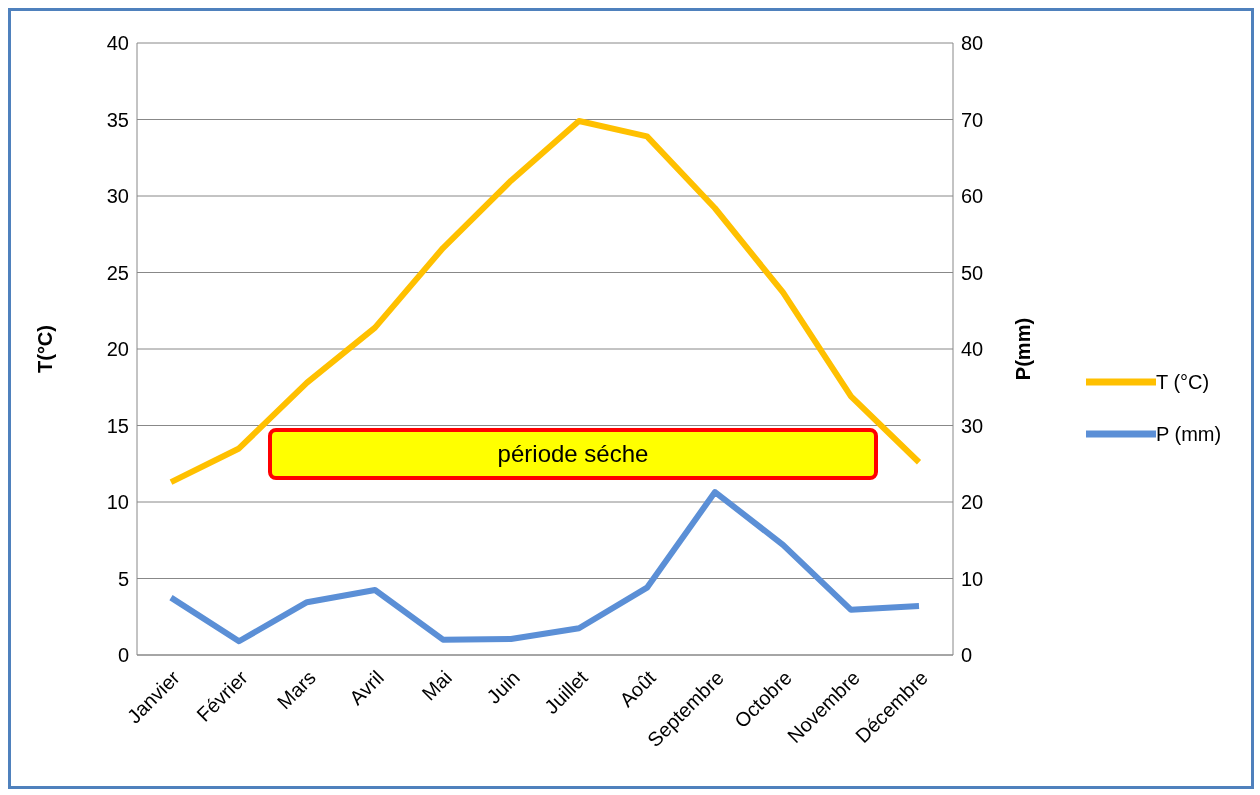 This screenshot has height=795, width=1260. I want to click on y2-tick-label: 30, so click(972, 425).